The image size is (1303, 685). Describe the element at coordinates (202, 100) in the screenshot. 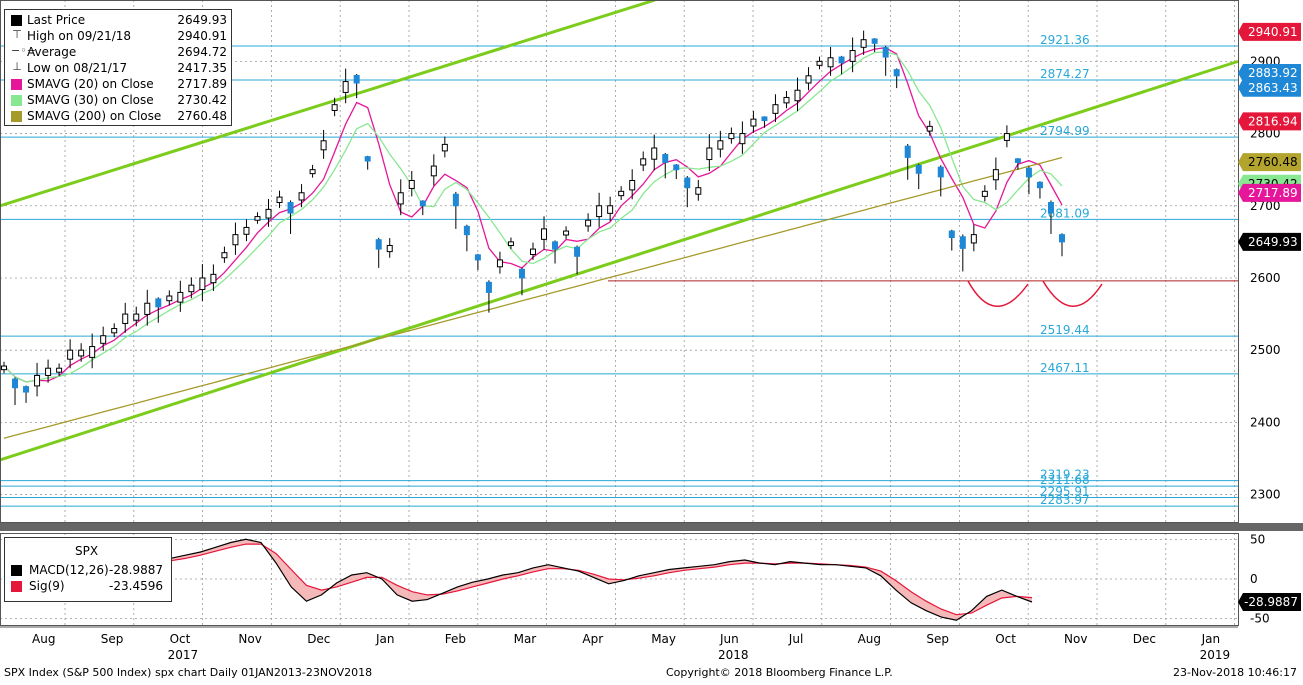

I see `legend-value: 2730.42` at that location.